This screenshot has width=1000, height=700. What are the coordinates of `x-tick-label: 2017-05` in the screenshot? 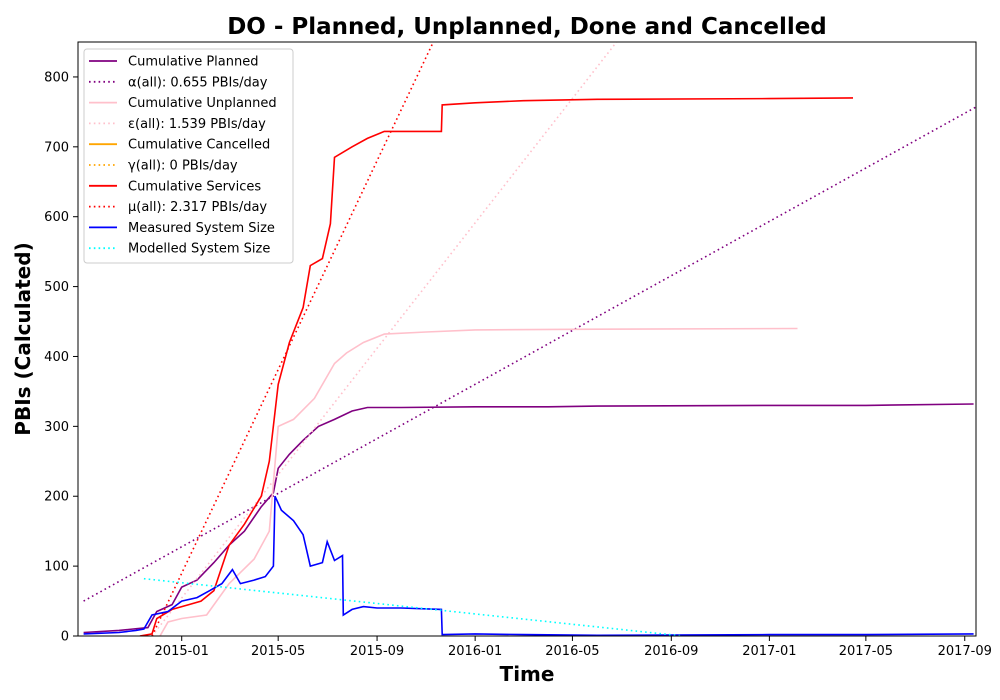 It's located at (866, 651).